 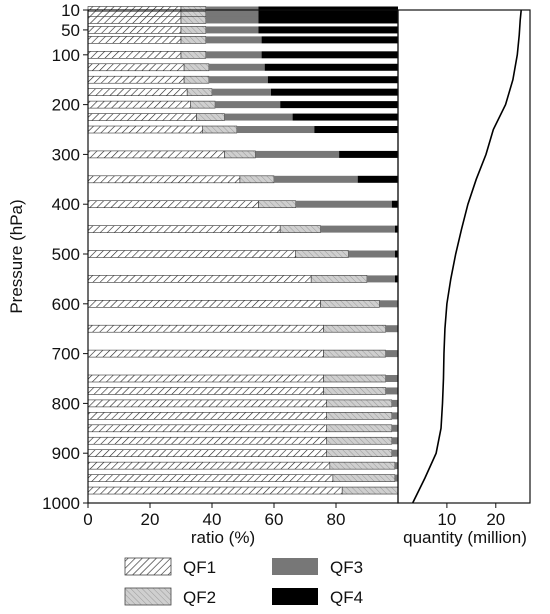 What do you see at coordinates (66, 354) in the screenshot?
I see `y-tick-label-700: 700` at bounding box center [66, 354].